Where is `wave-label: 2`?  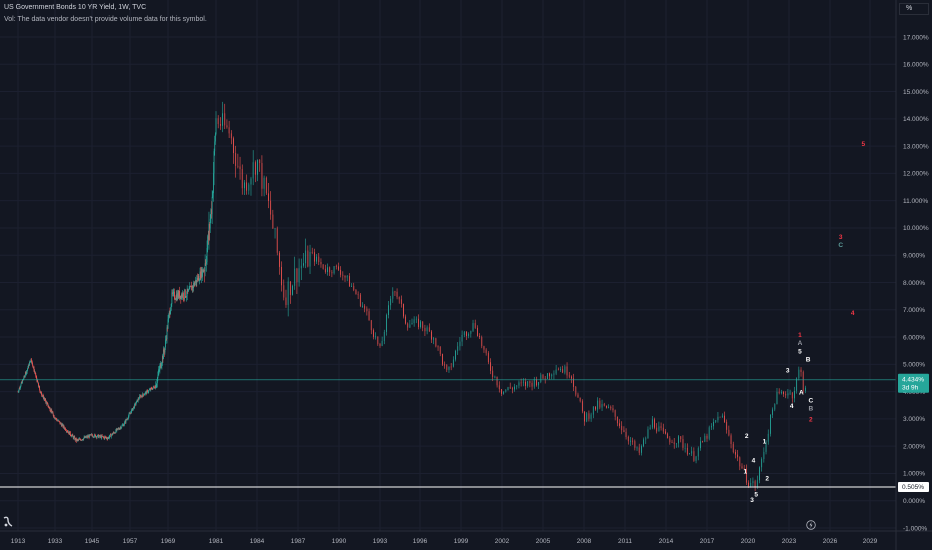 wave-label: 2 is located at coordinates (747, 436).